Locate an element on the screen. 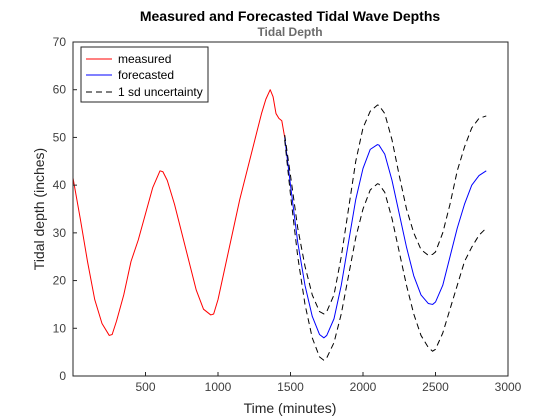  y-tick-label: 40 is located at coordinates (60, 185).